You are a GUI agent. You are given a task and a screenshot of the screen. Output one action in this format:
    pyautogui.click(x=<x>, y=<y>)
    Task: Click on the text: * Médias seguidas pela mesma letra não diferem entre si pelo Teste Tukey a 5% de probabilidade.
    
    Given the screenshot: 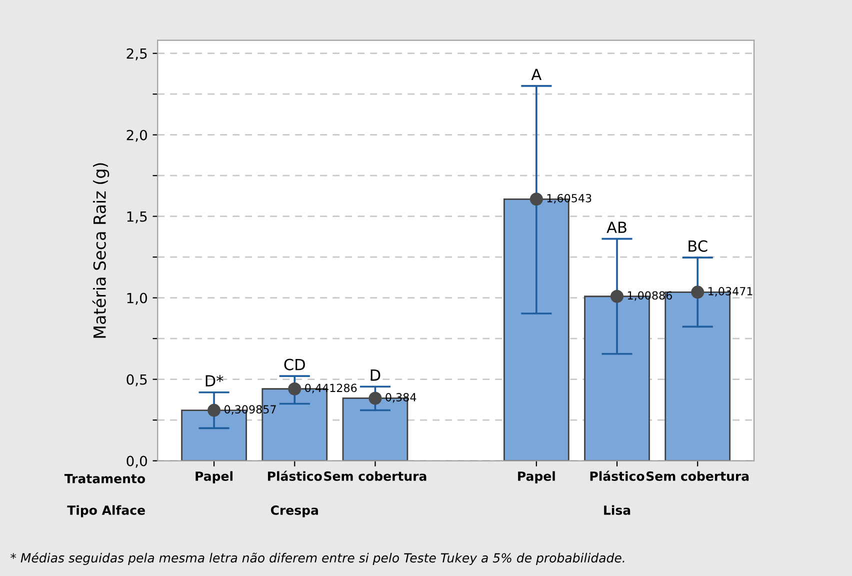 What is the action you would take?
    pyautogui.click(x=317, y=559)
    